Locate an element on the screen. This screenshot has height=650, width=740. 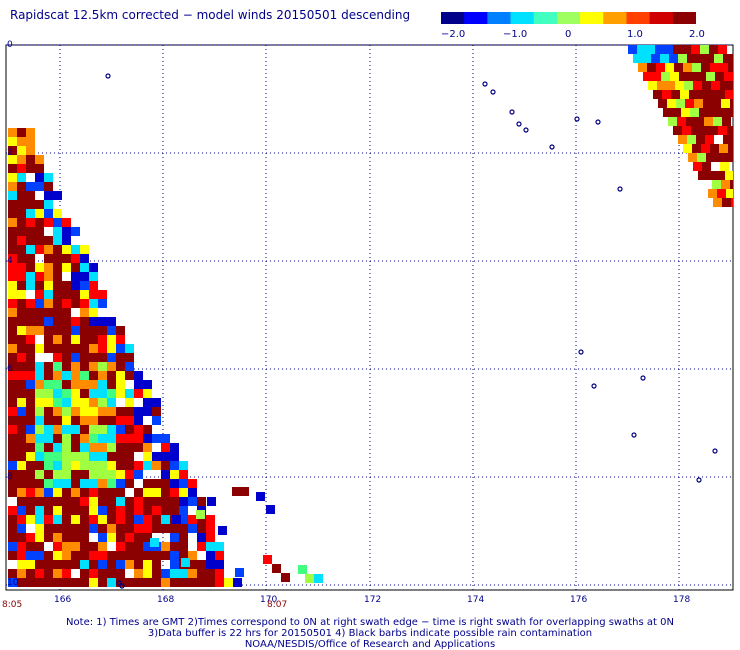
lat-tick-label: 4 is located at coordinates (10, 261).